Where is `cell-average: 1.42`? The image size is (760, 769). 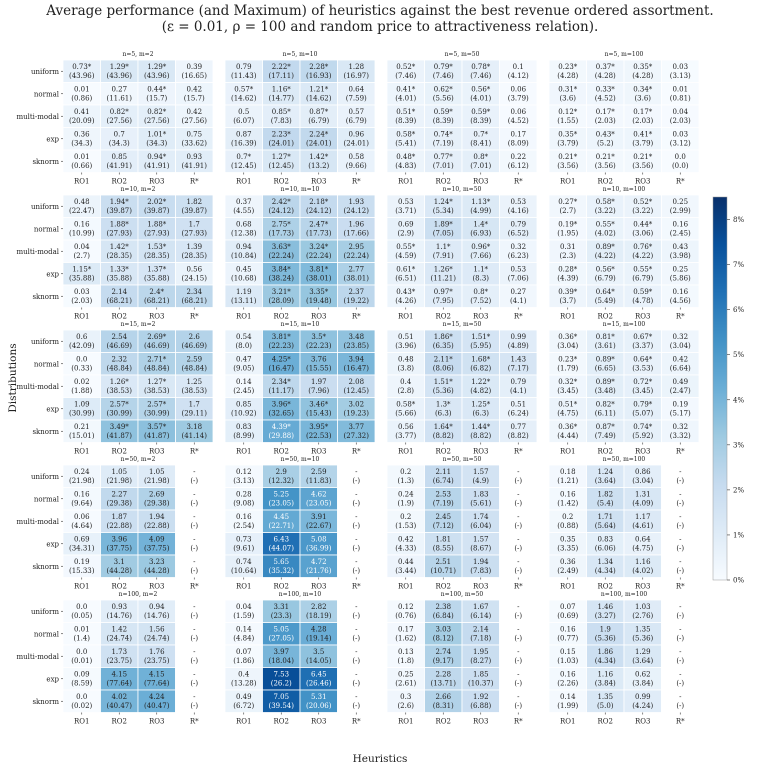 cell-average: 1.42 is located at coordinates (119, 630).